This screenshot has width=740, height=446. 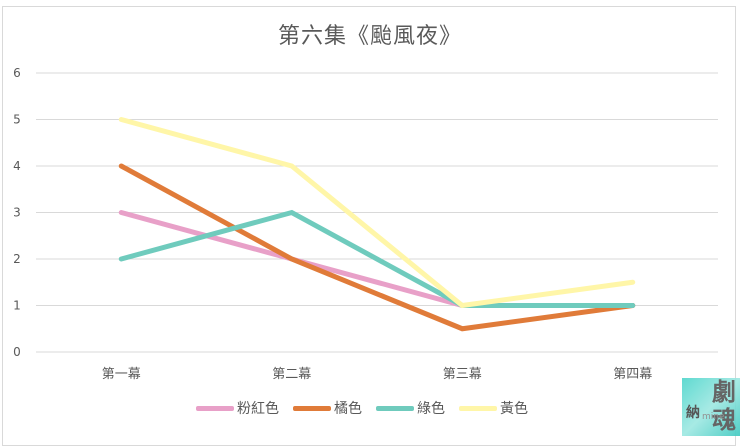 I want to click on x-axis-ticks: 第一幕 第二幕 第三幕 第四幕, so click(x=377, y=374).